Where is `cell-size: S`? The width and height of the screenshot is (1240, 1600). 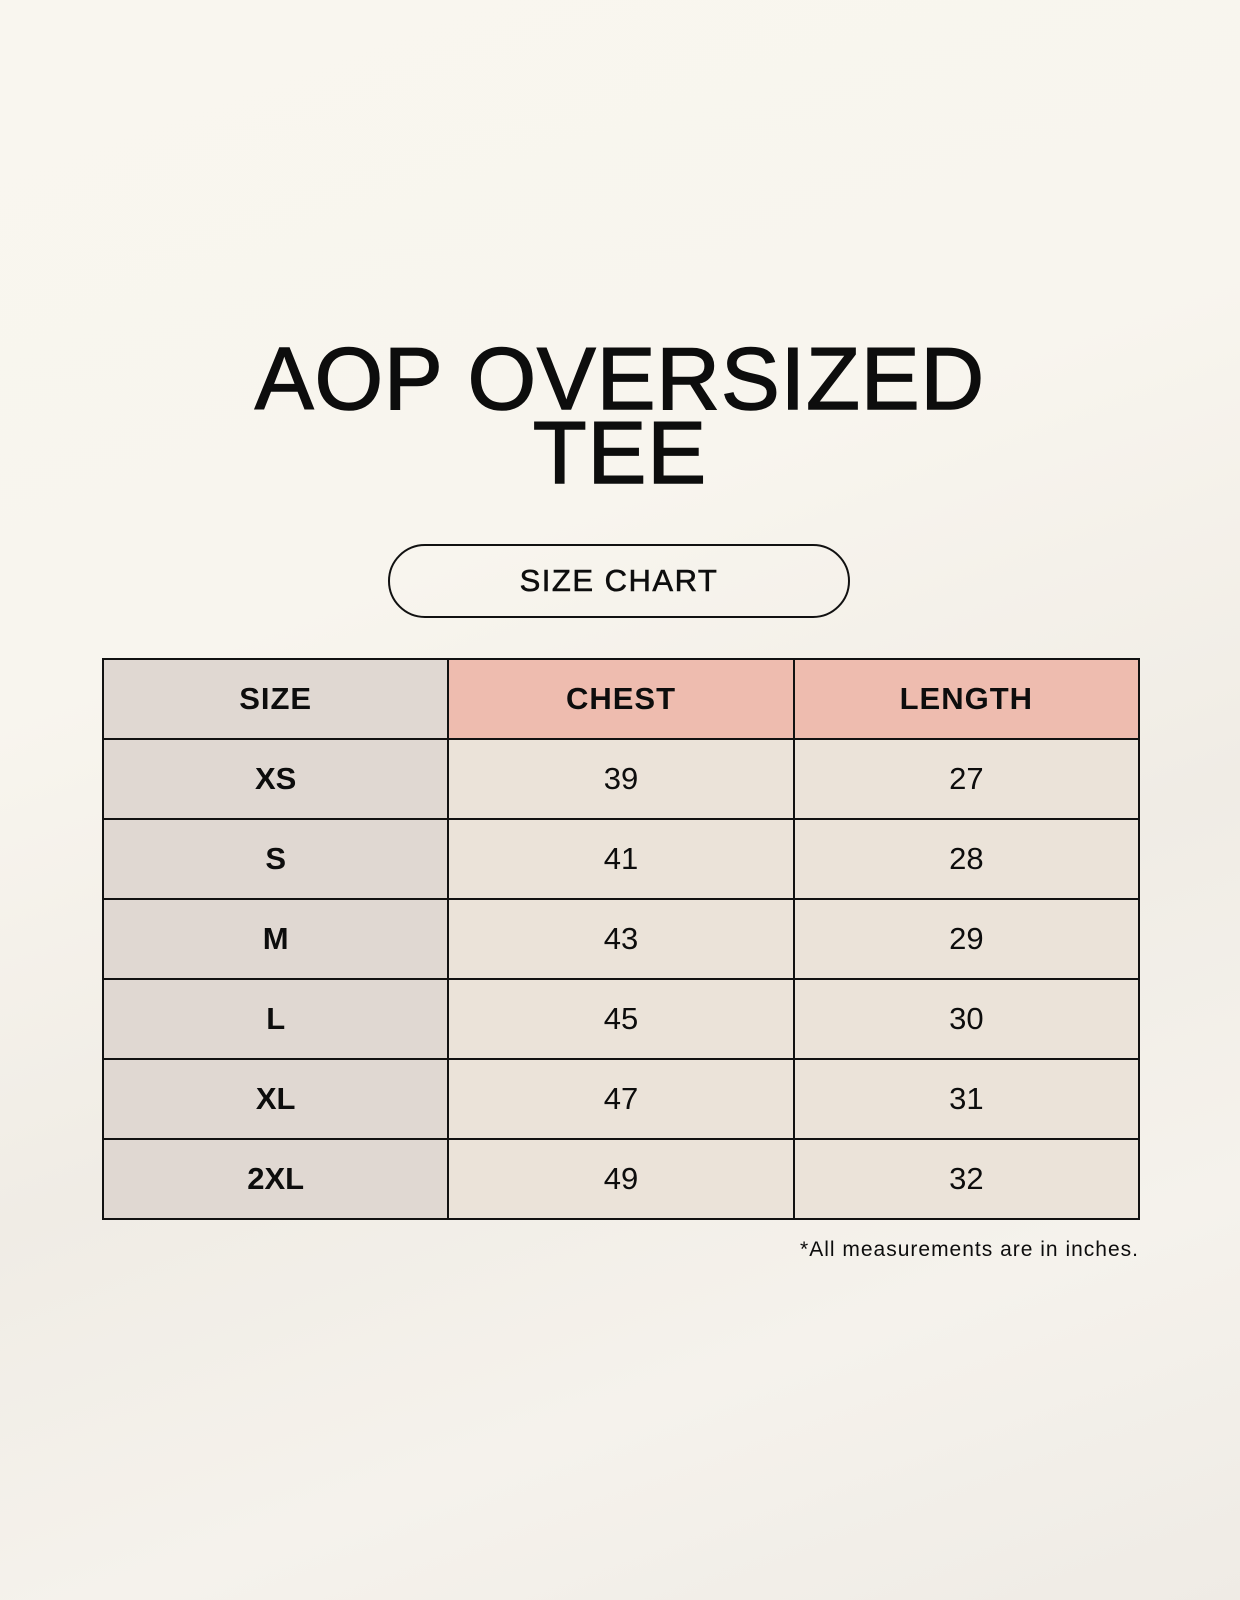 cell-size: S is located at coordinates (275, 859).